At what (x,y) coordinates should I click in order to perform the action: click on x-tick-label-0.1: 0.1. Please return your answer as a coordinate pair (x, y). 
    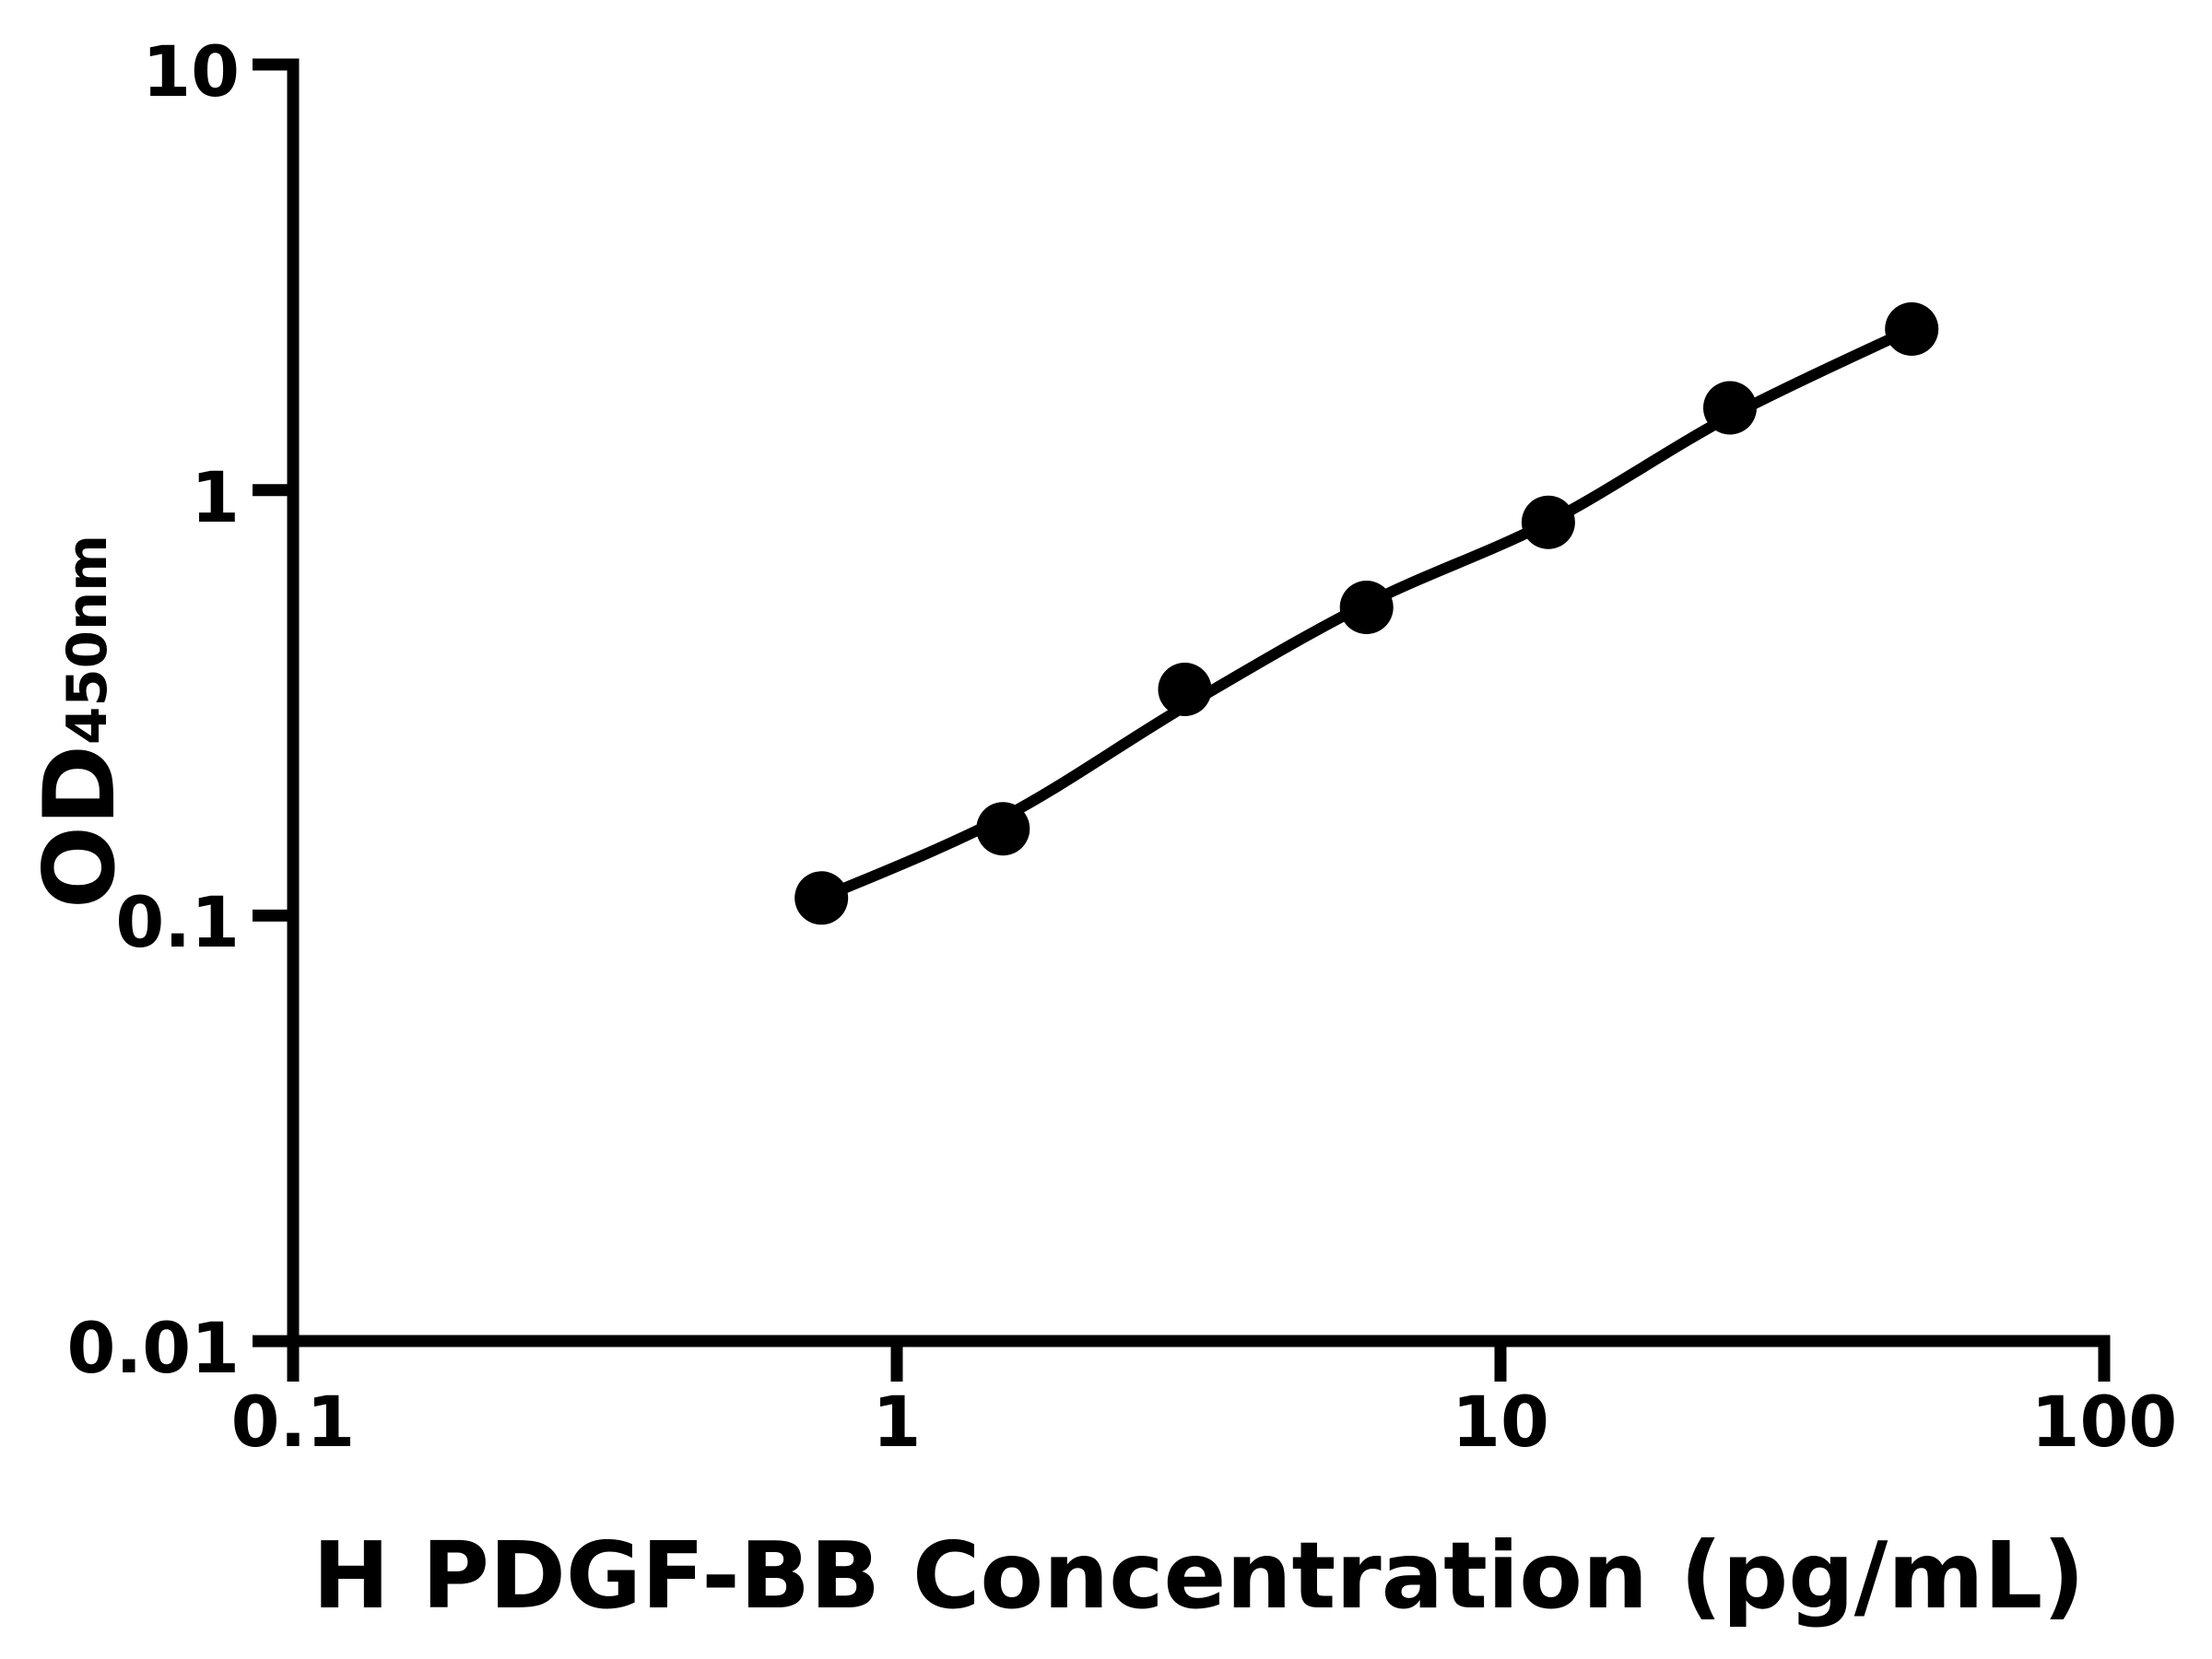
    Looking at the image, I should click on (293, 1422).